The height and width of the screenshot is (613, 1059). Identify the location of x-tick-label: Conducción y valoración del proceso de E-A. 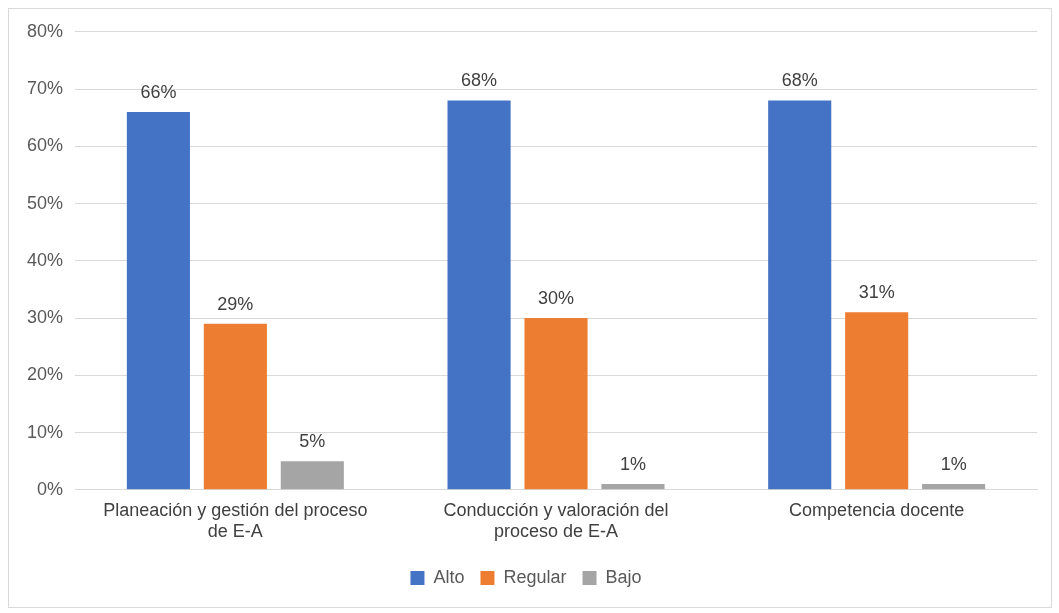
(556, 520).